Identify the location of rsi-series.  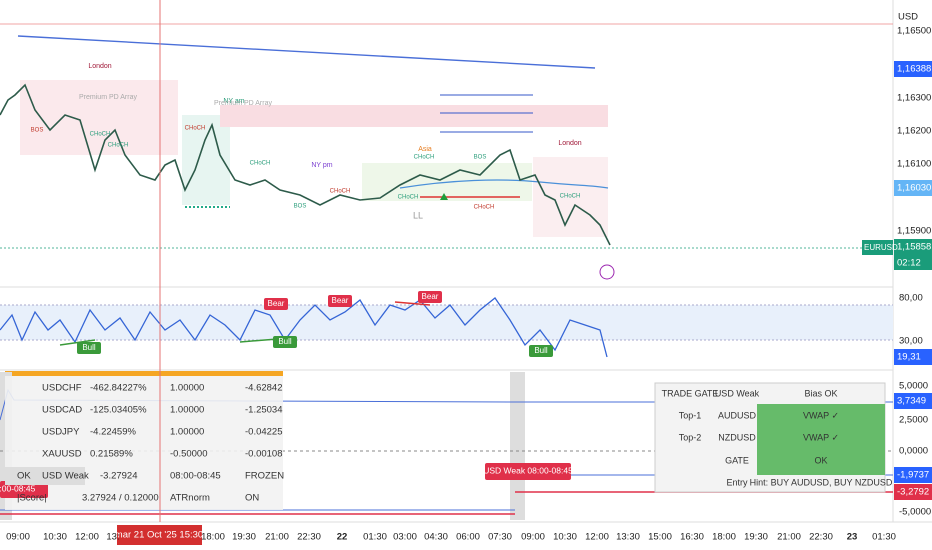
(304, 327).